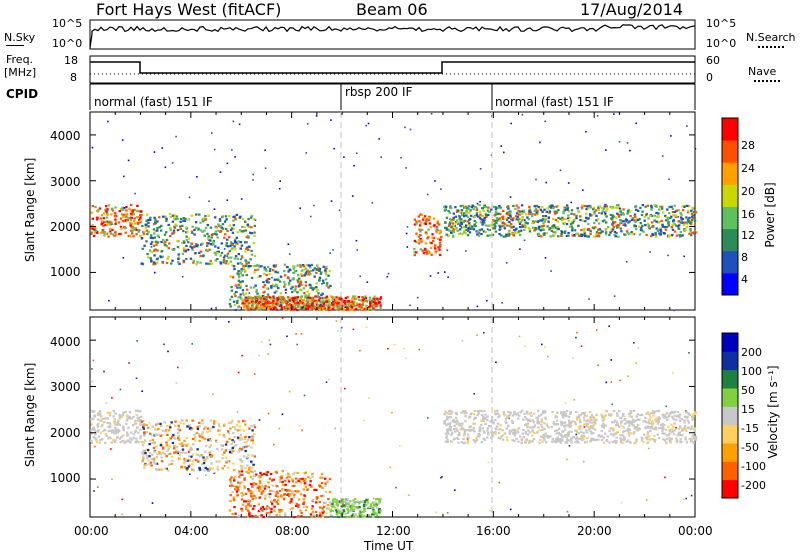 This screenshot has height=554, width=800. What do you see at coordinates (20, 72) in the screenshot?
I see `freq-unit-label: [MHz]` at bounding box center [20, 72].